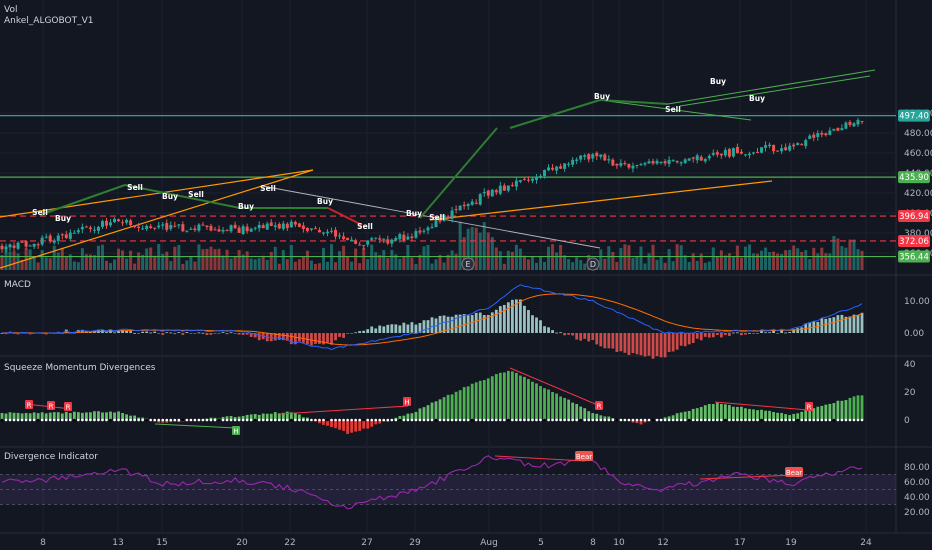 This screenshot has height=550, width=932. I want to click on squeeze-marker-box, so click(236, 430).